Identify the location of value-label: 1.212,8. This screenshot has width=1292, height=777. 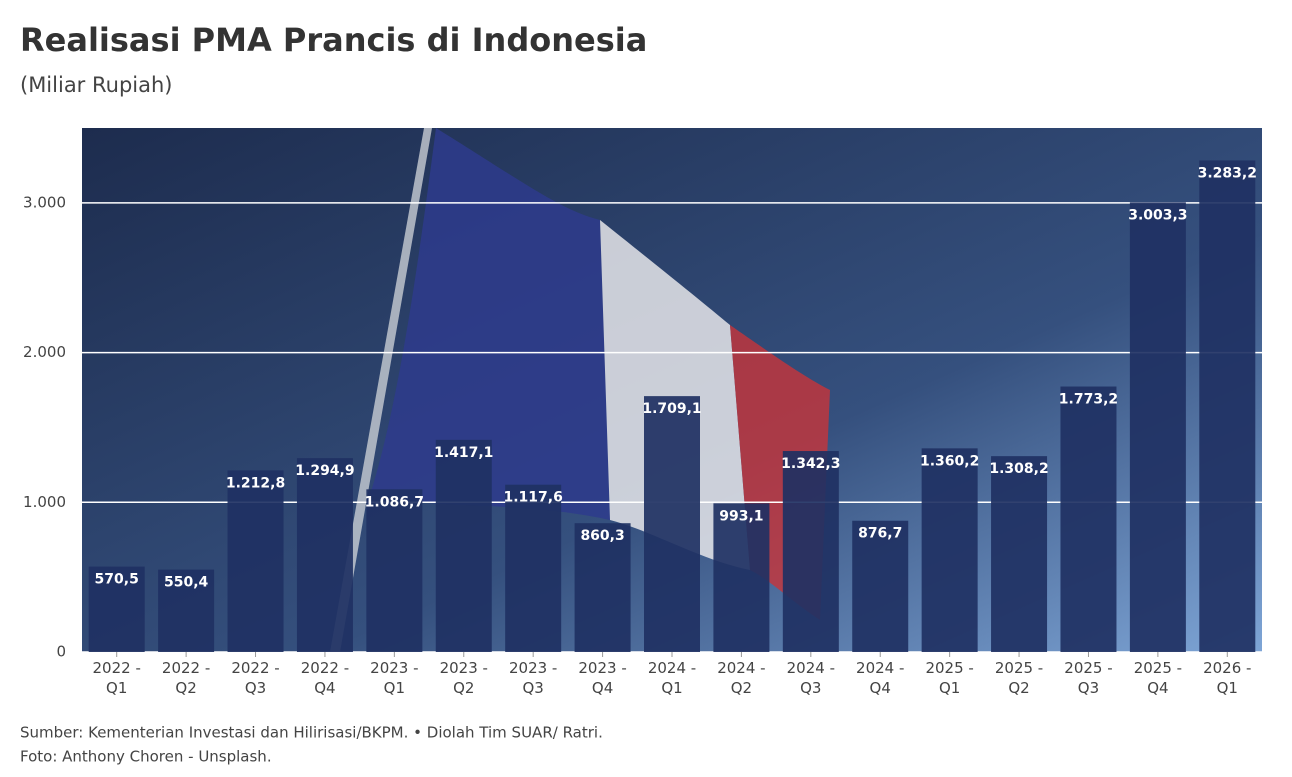
(255, 483).